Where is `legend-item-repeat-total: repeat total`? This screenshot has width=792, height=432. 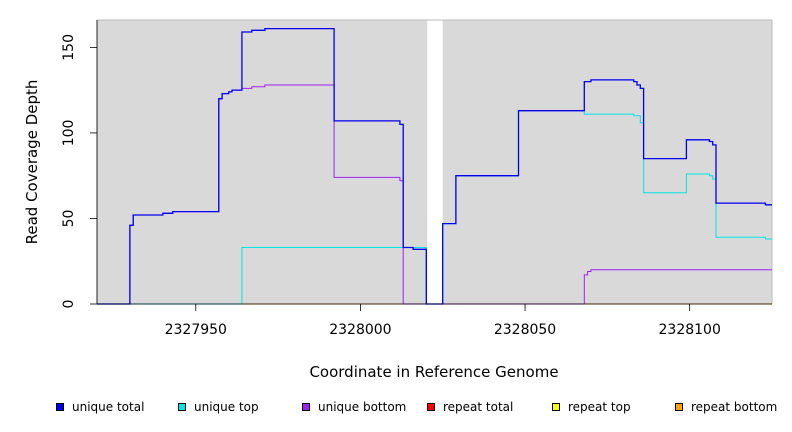 legend-item-repeat-total: repeat total is located at coordinates (470, 407).